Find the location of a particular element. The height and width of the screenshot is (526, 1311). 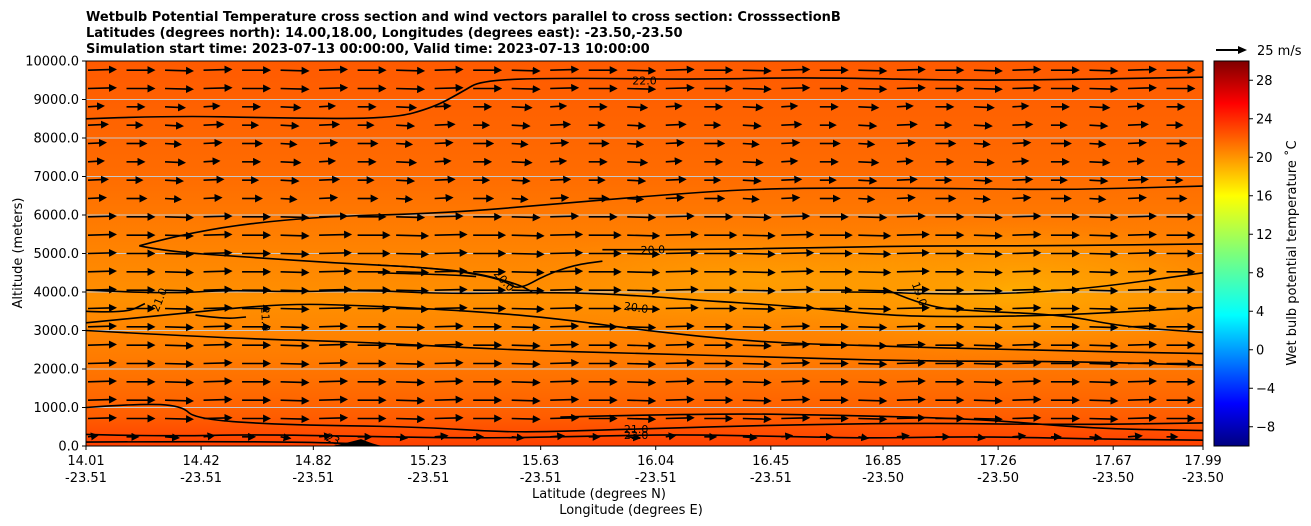

x-axis-label-latitude: Latitude (degrees N) is located at coordinates (599, 494).